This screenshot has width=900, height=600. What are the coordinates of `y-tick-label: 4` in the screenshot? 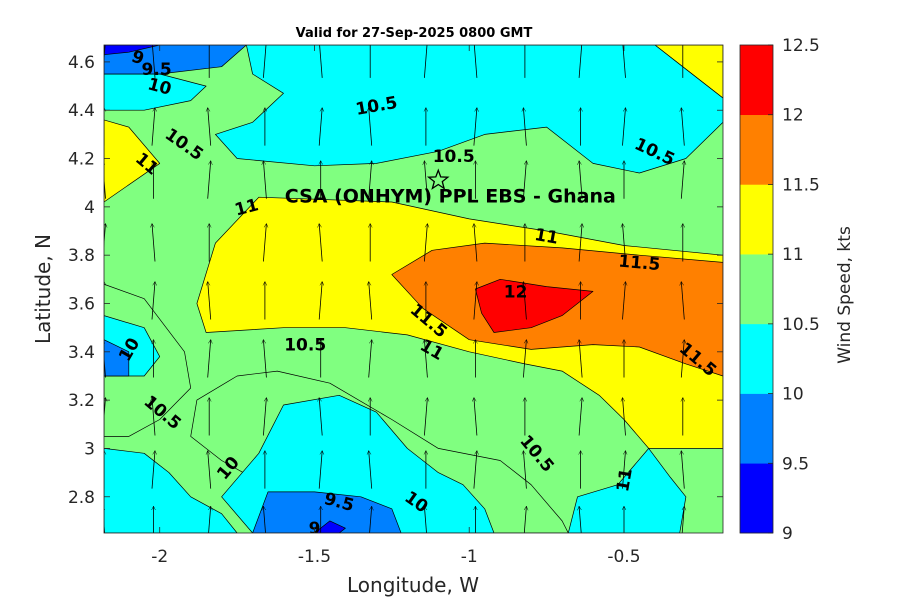 It's located at (89, 208).